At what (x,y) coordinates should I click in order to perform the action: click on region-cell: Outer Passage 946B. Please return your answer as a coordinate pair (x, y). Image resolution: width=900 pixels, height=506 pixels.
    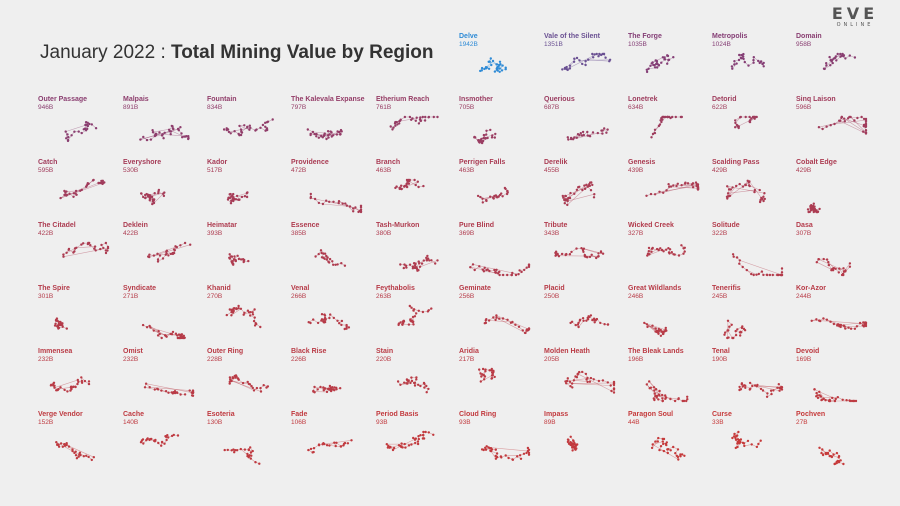
    Looking at the image, I should click on (80, 126).